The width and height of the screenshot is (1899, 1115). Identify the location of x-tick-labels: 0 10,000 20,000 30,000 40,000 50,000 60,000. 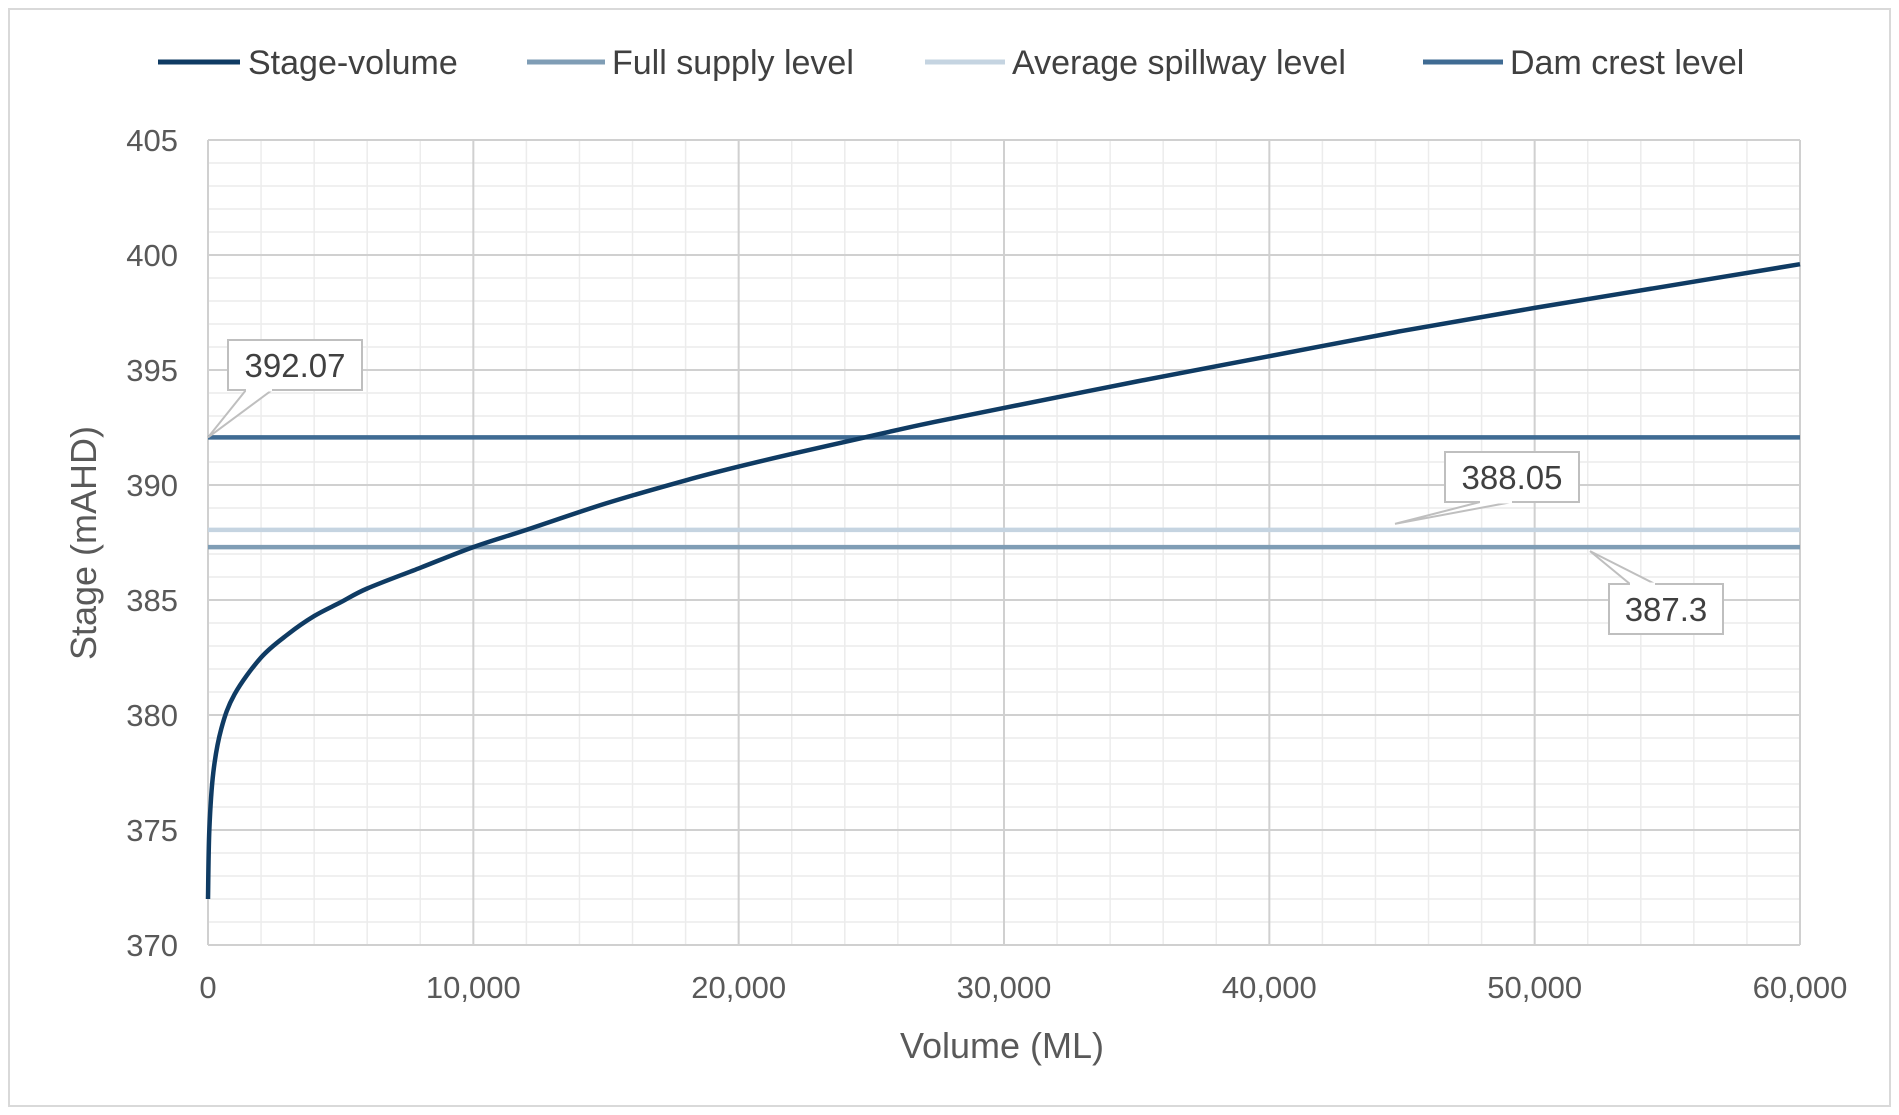
(1023, 987).